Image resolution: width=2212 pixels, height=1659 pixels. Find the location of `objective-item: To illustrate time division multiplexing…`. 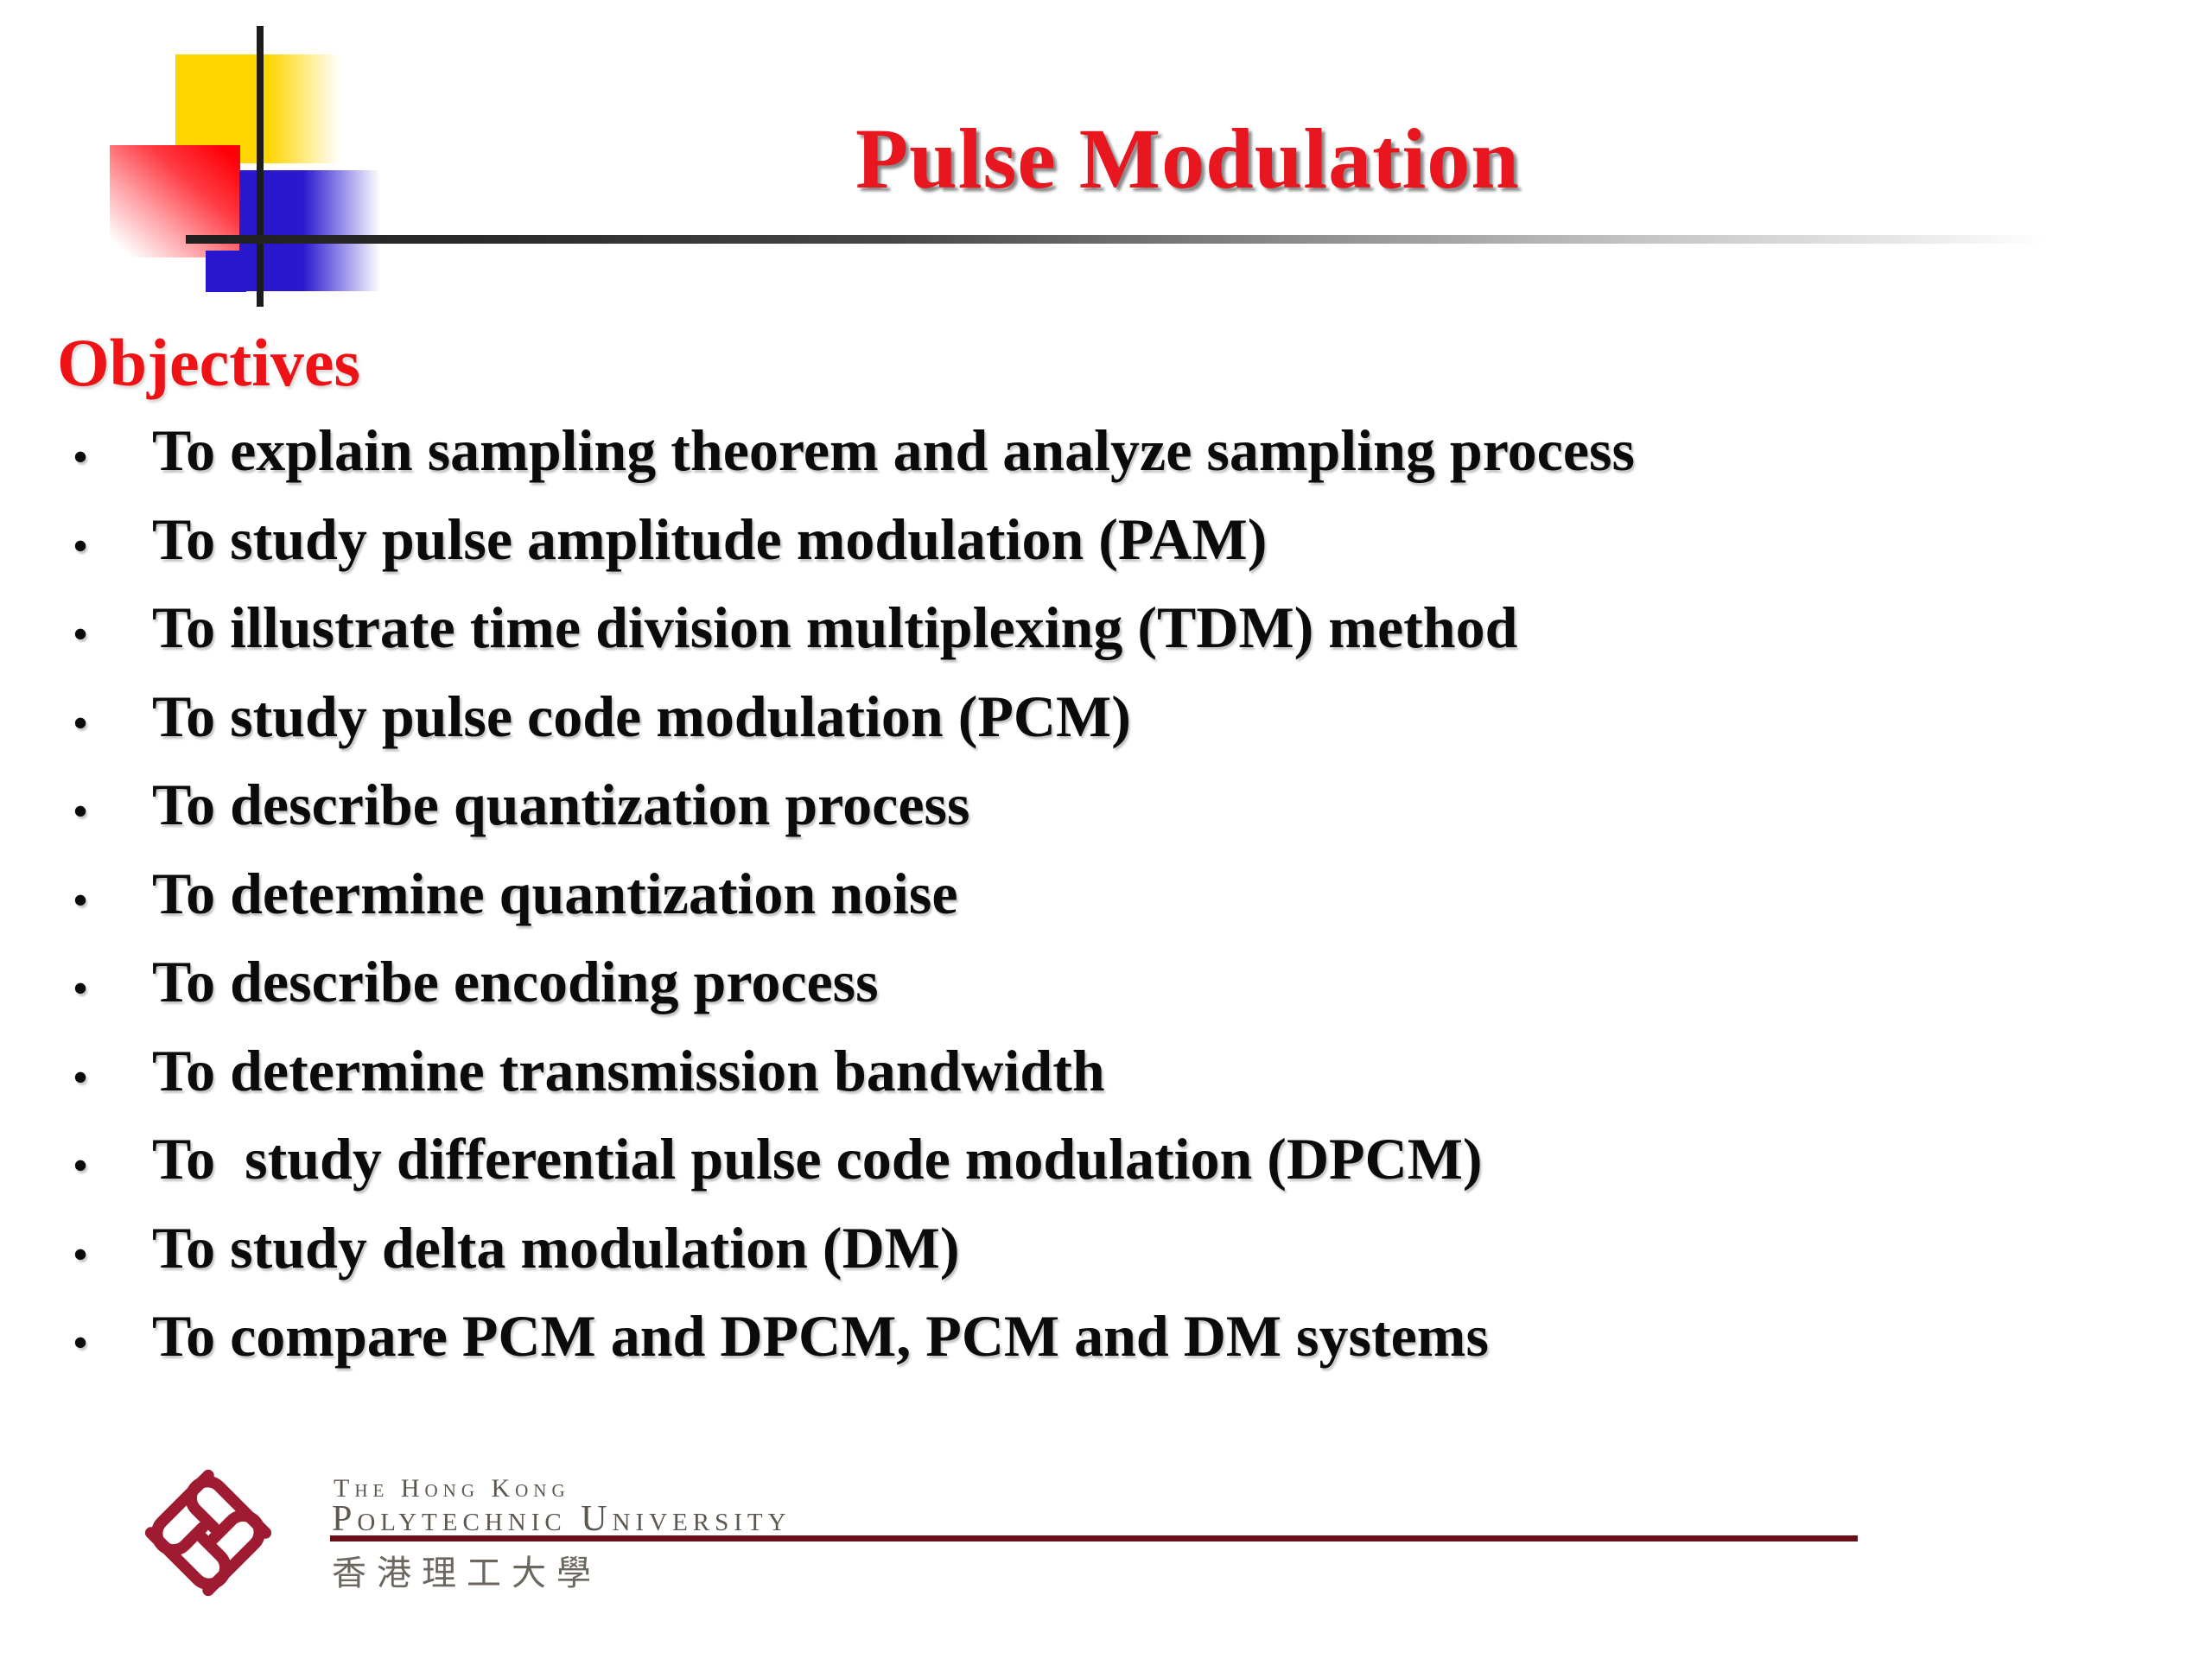

objective-item: To illustrate time division multiplexing… is located at coordinates (854, 627).